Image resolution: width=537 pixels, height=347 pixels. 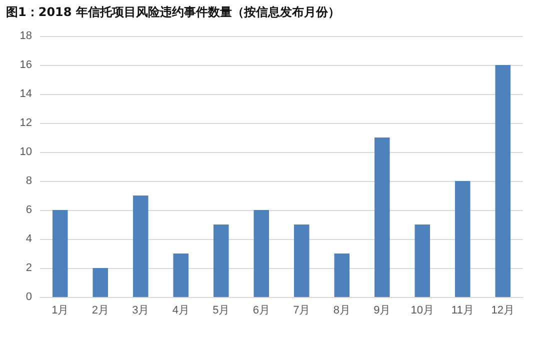 What do you see at coordinates (301, 310) in the screenshot?
I see `x-tick-label: 7月` at bounding box center [301, 310].